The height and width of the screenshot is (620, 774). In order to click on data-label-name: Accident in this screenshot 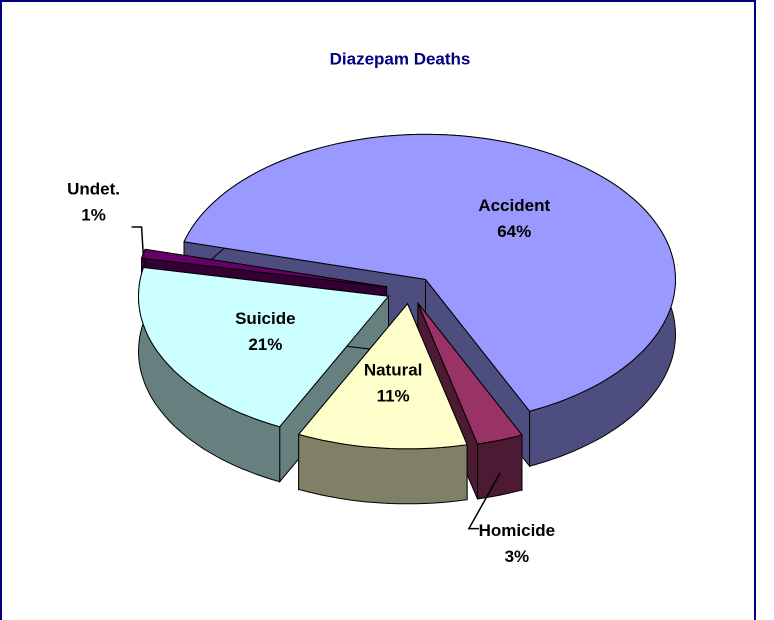, I will do `click(514, 205)`.